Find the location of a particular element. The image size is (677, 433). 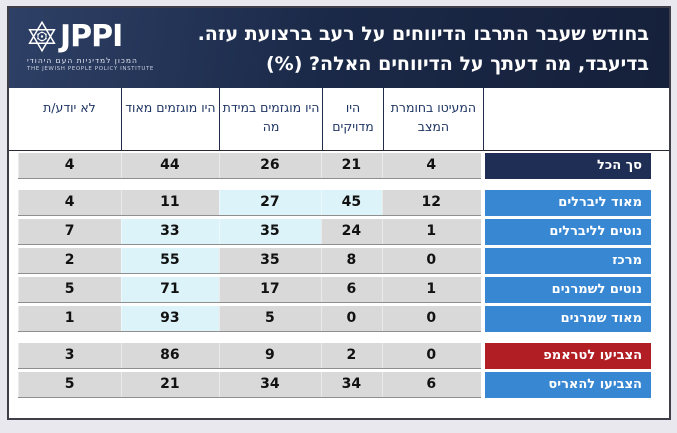

star-of-david-icon is located at coordinates (42, 36).